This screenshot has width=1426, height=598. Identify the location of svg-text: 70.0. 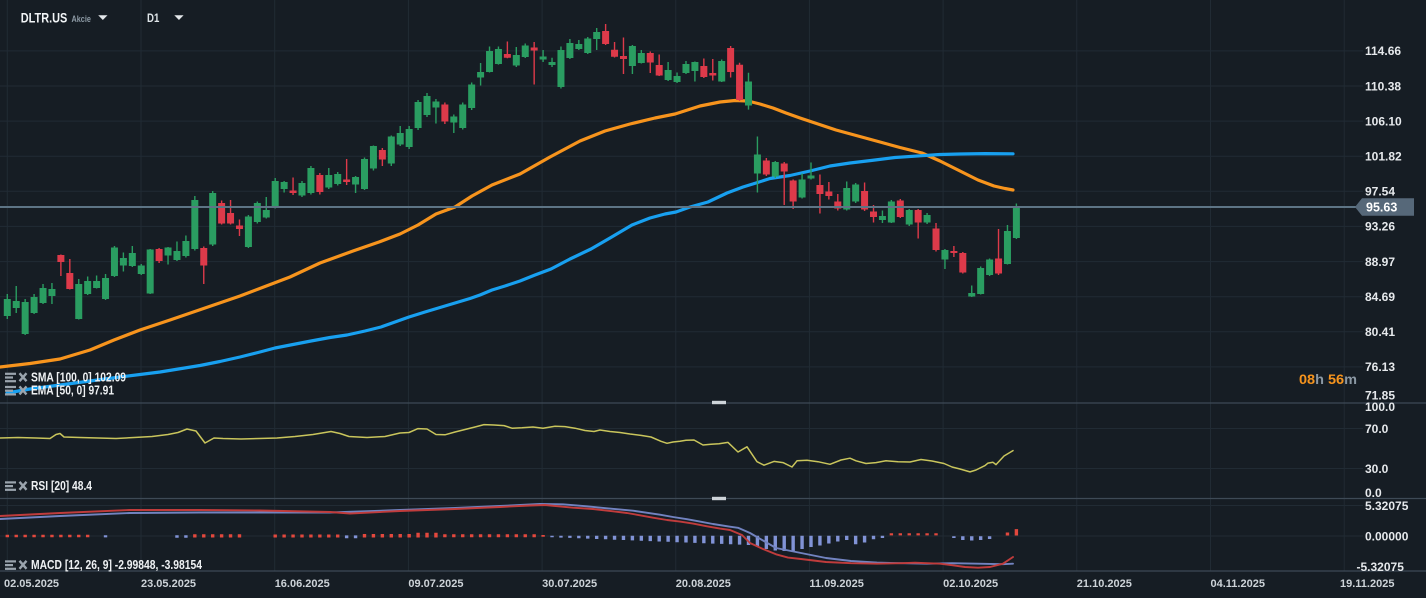
(1377, 429).